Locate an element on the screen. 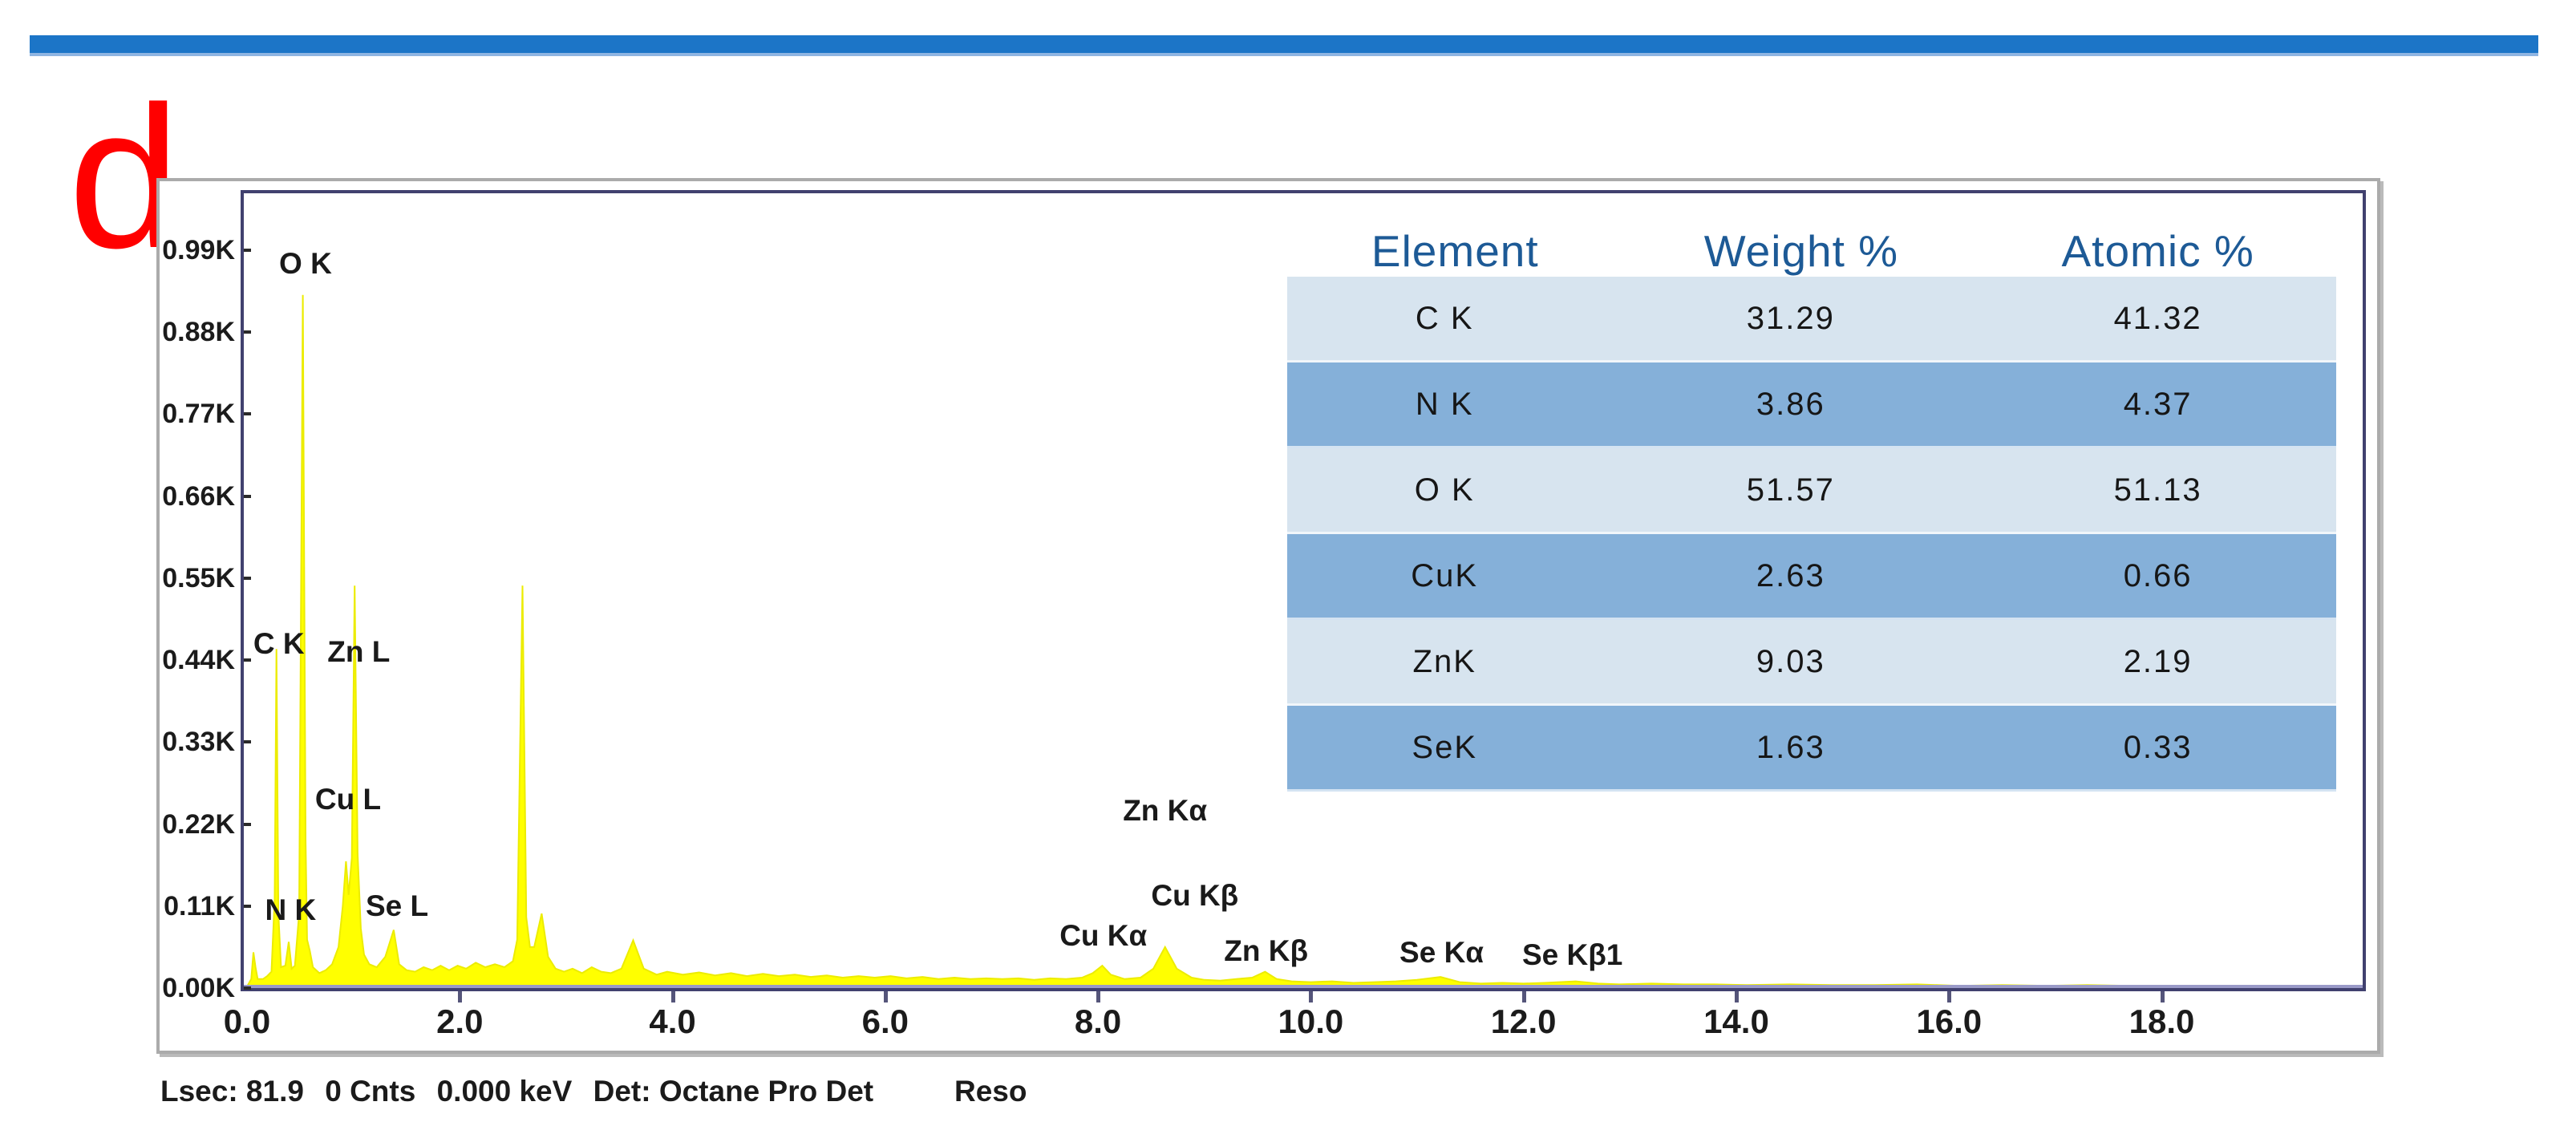 The width and height of the screenshot is (2576, 1126). table-header-row: Element Weight % Atomic % is located at coordinates (1811, 251).